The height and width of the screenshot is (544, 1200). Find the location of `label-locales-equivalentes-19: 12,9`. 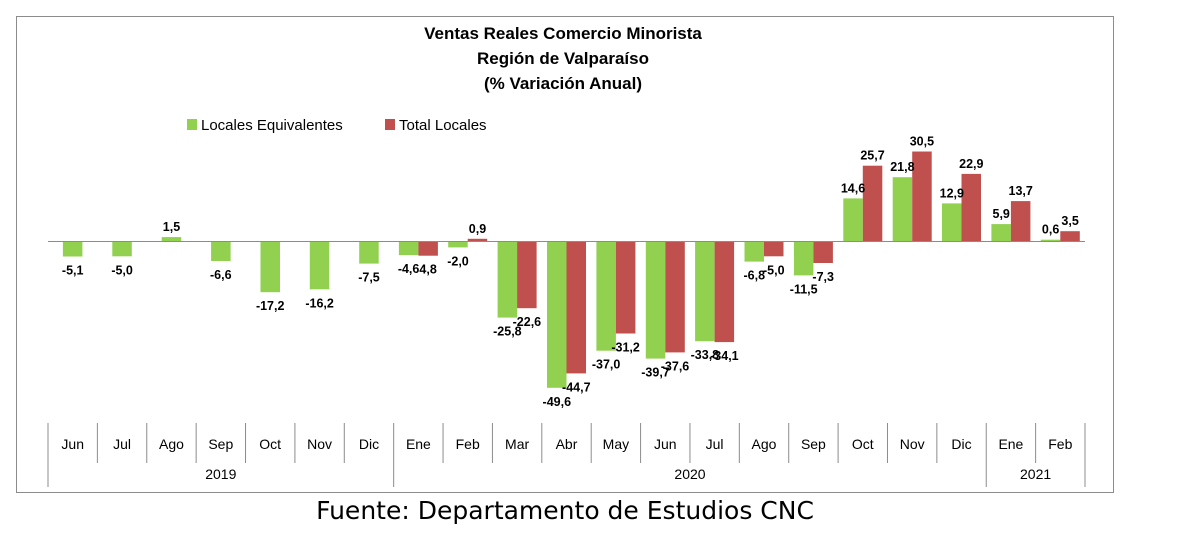

label-locales-equivalentes-19: 12,9 is located at coordinates (952, 193).